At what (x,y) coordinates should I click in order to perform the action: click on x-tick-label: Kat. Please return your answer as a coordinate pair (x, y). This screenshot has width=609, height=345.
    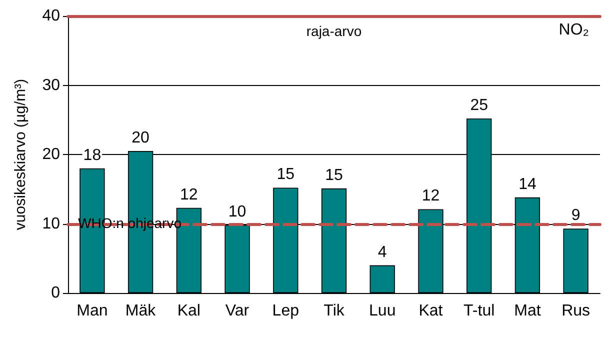
    Looking at the image, I should click on (431, 311).